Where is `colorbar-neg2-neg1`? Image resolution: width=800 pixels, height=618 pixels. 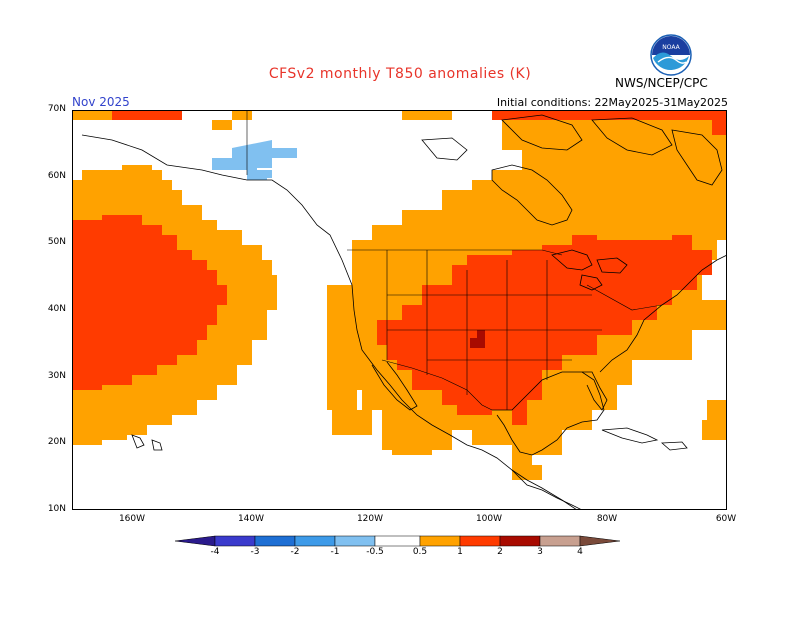 colorbar-neg2-neg1 is located at coordinates (315, 541).